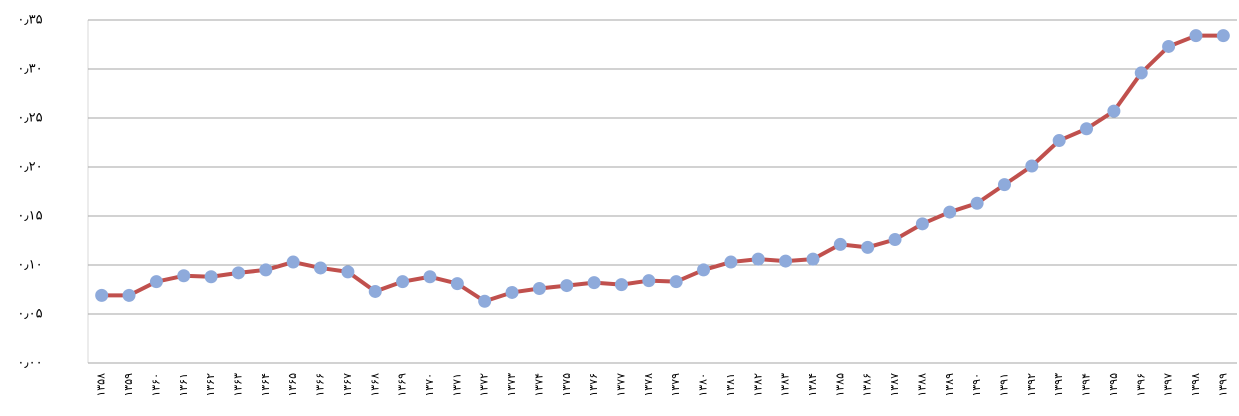 This screenshot has width=1239, height=416. I want to click on x-tick-label: ۱۳۹۱, so click(1003, 385).